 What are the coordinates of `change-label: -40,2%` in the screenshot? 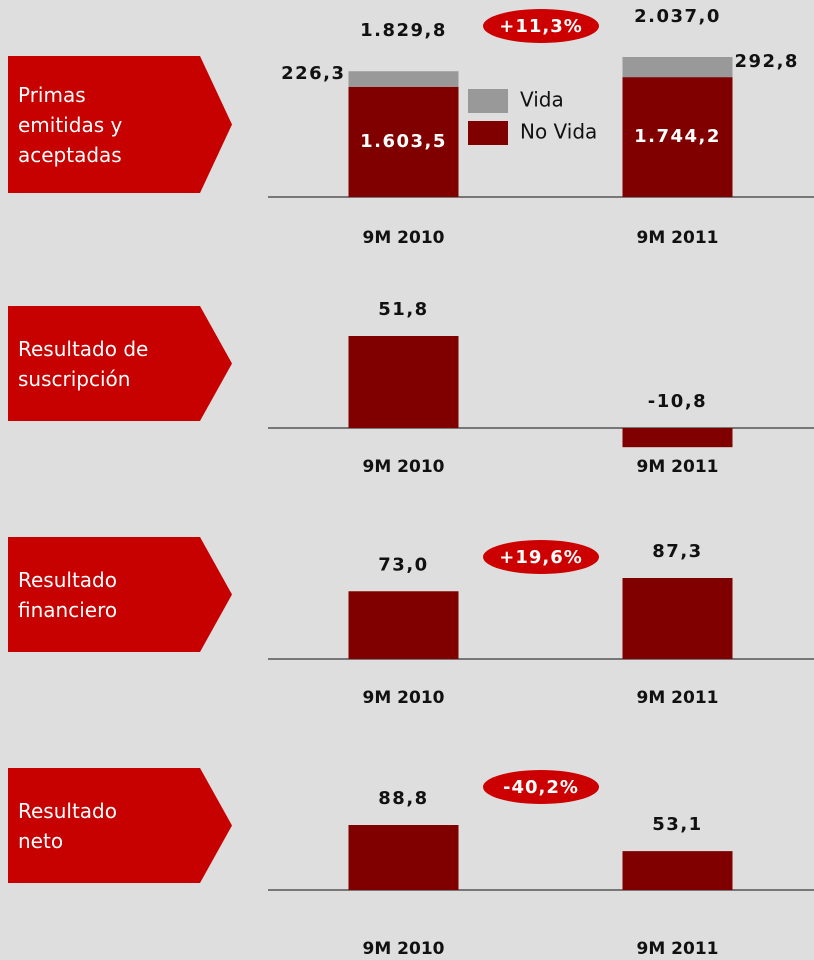 It's located at (541, 787).